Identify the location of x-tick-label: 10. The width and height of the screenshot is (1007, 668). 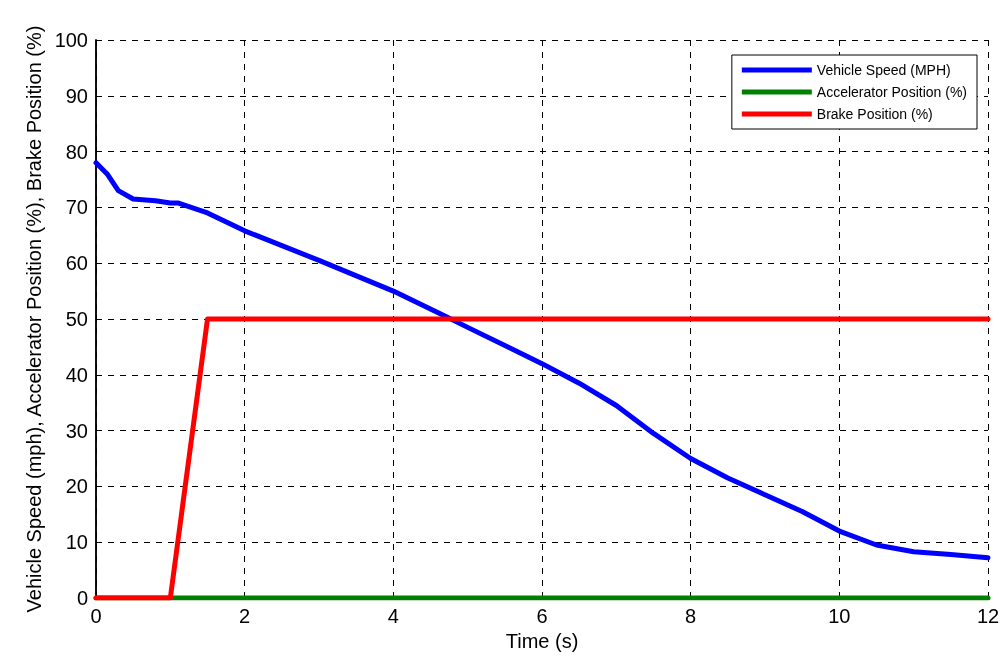
(839, 616).